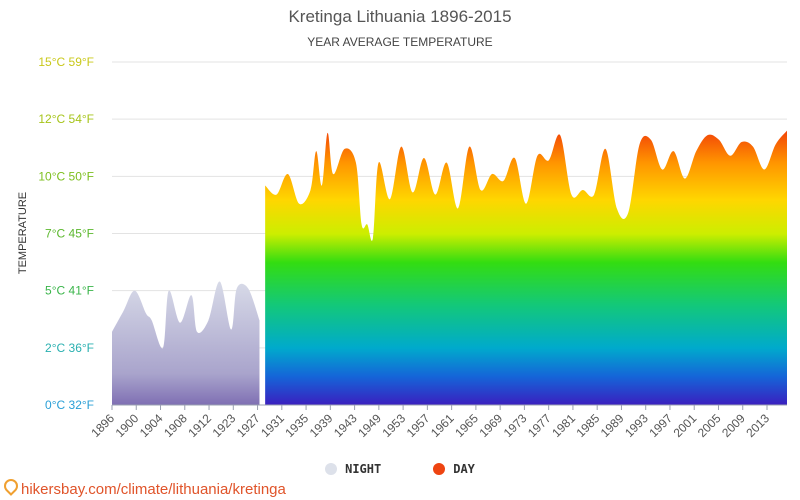  I want to click on night-dot-icon, so click(331, 469).